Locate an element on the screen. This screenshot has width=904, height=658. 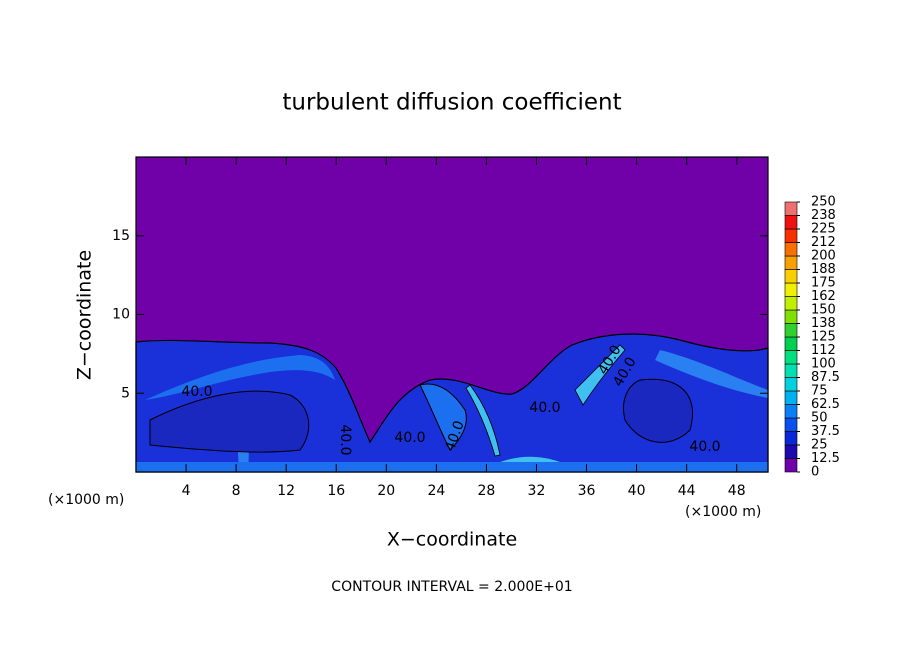
contour-interval: CONTOUR INTERVAL = 2.000E+01 is located at coordinates (451, 587).